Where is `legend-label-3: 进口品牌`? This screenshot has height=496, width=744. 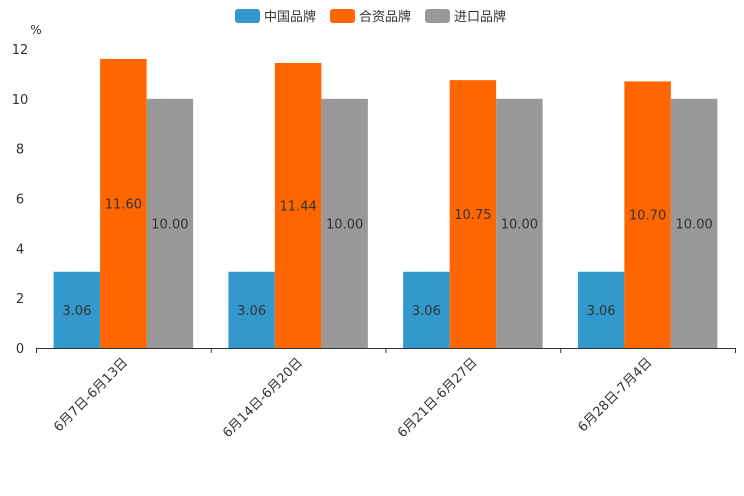 legend-label-3: 进口品牌 is located at coordinates (480, 17).